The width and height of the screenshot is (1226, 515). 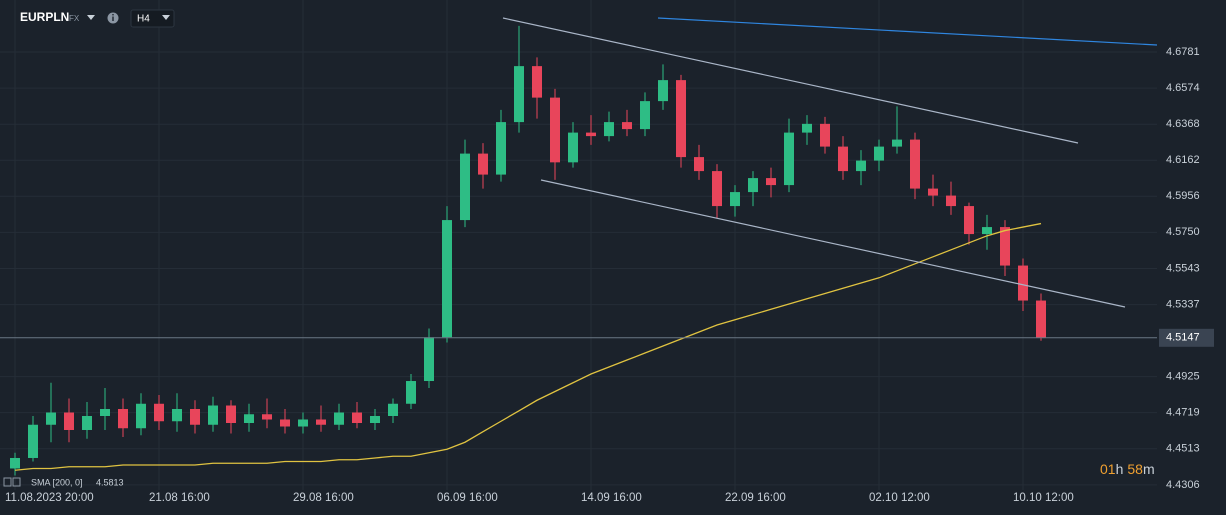 I want to click on info-icon-bar, so click(x=113, y=18).